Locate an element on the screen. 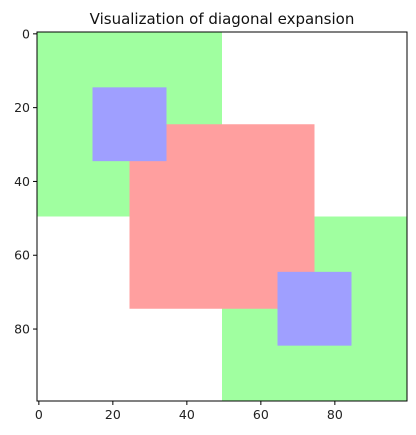 This screenshot has height=435, width=416. x-tick-label: 60 is located at coordinates (261, 414).